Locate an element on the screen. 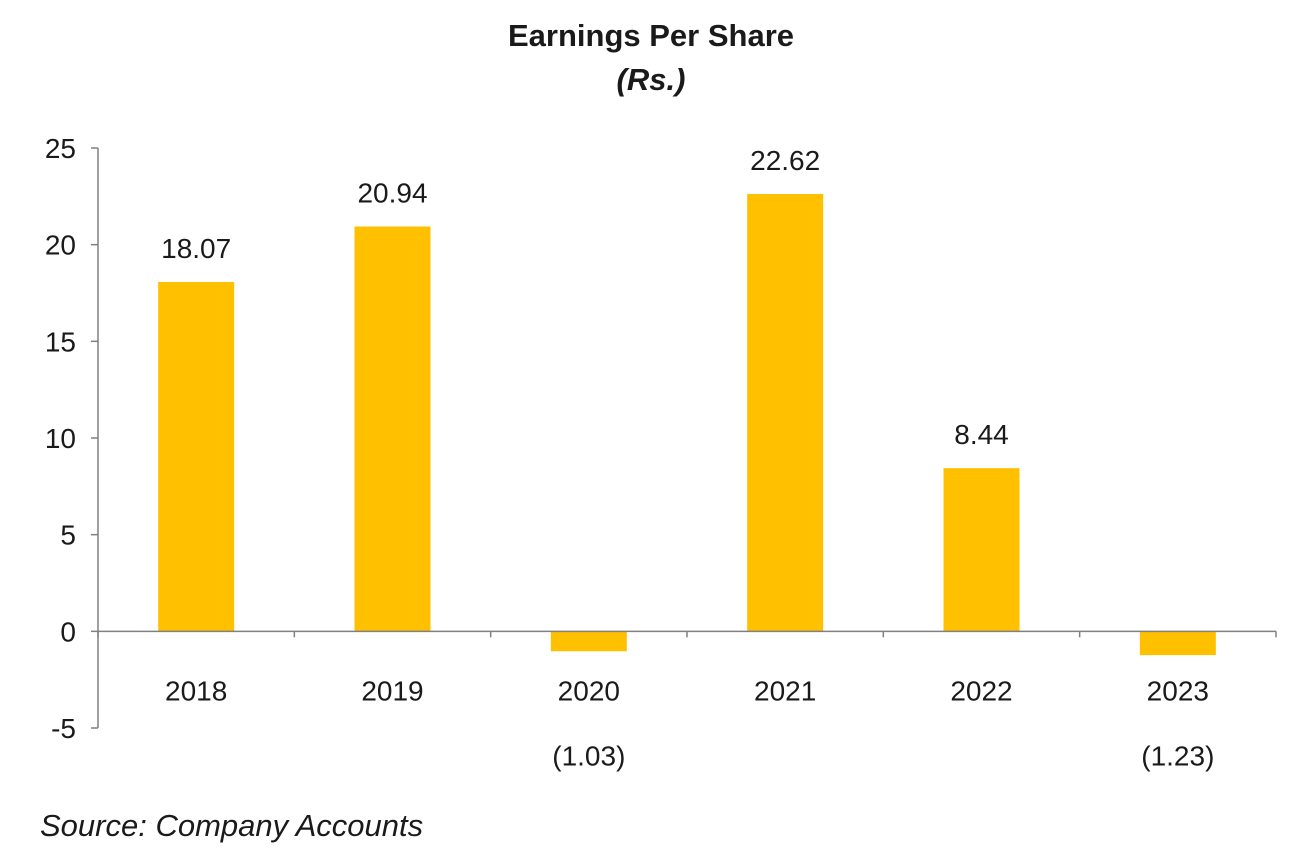  x-axis: 2018 2019 2020 2021 2022 2023 is located at coordinates (687, 668).